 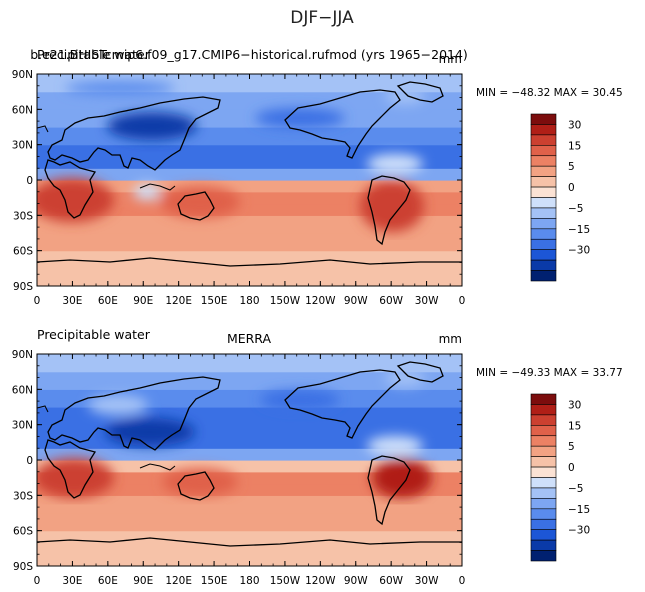 What do you see at coordinates (574, 146) in the screenshot?
I see `colorbar-label: 15` at bounding box center [574, 146].